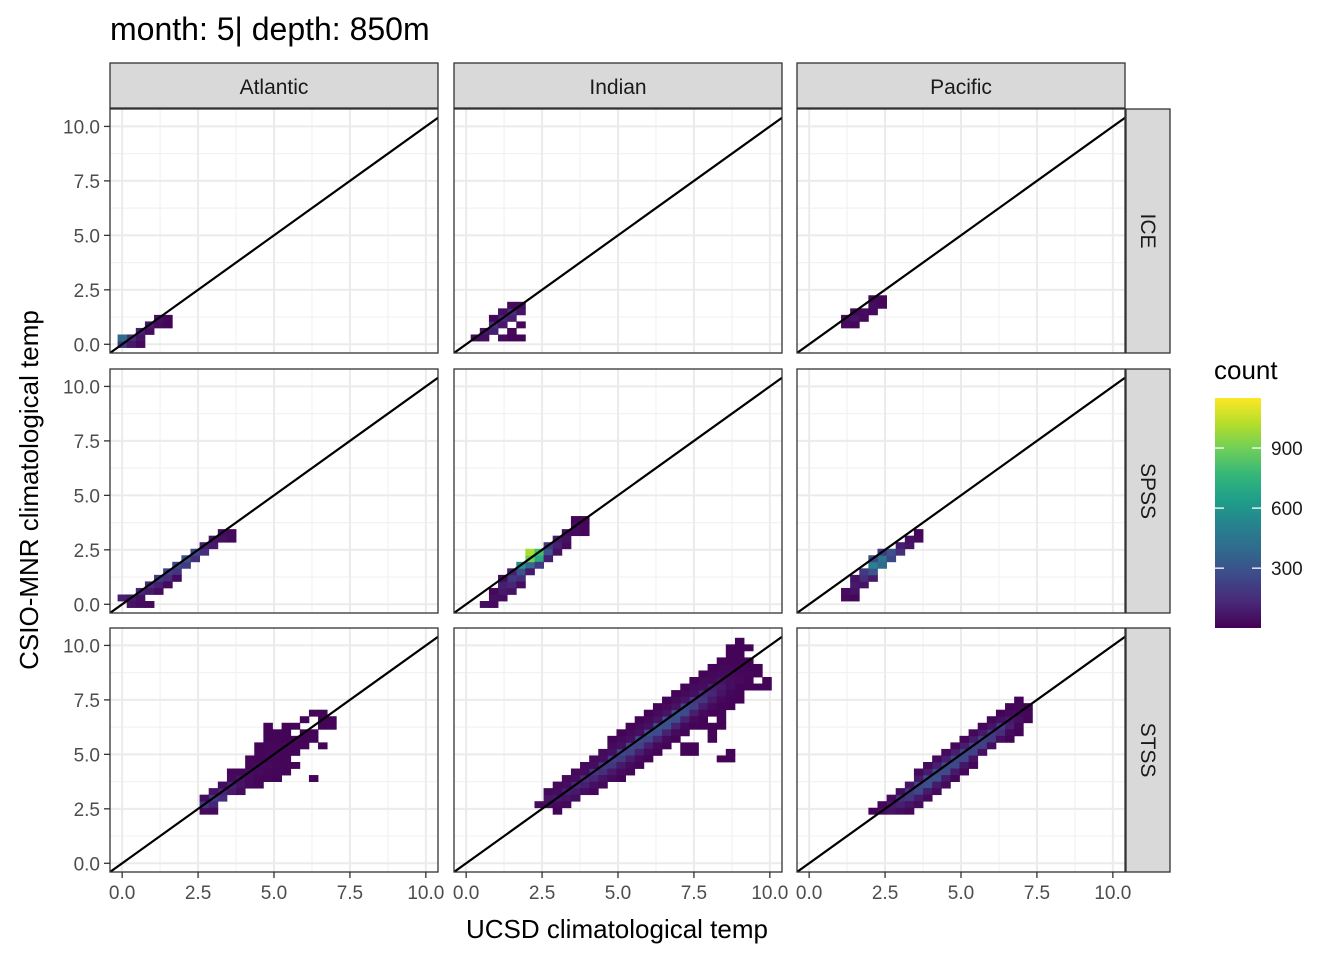 This screenshot has height=960, width=1344. Describe the element at coordinates (961, 87) in the screenshot. I see `strip-label-pacific: Pacific` at that location.